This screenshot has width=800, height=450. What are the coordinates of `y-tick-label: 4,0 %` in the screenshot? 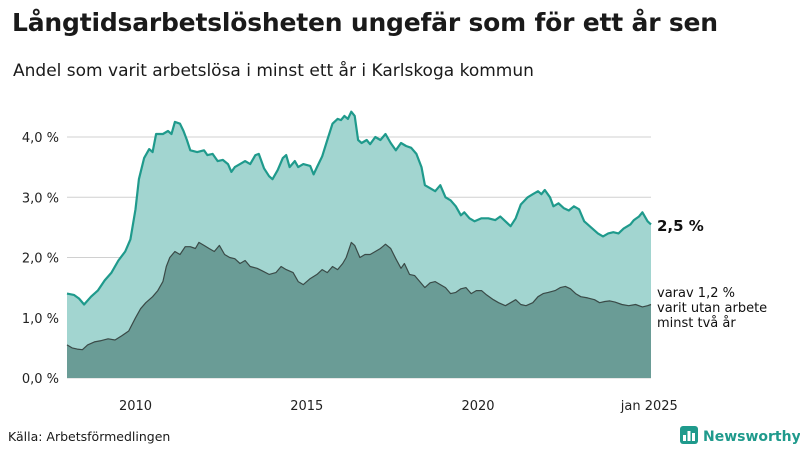 It's located at (40, 138).